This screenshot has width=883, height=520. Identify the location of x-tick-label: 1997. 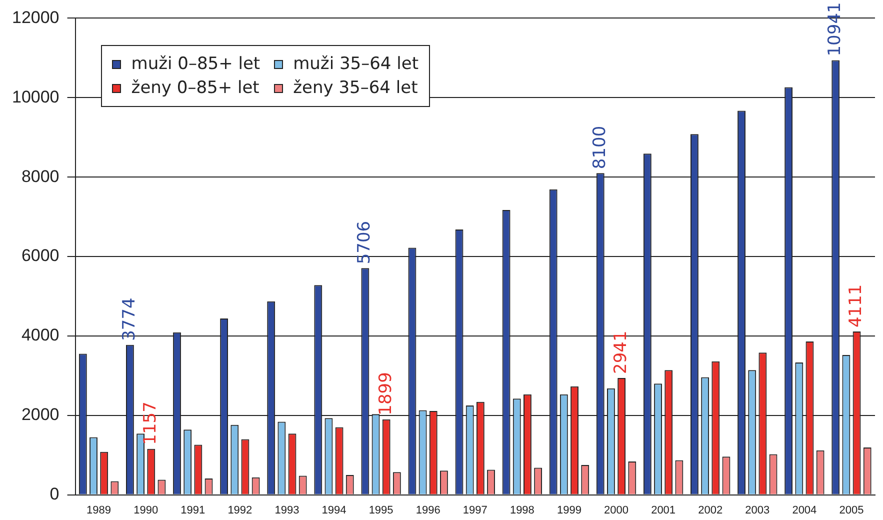
(475, 510).